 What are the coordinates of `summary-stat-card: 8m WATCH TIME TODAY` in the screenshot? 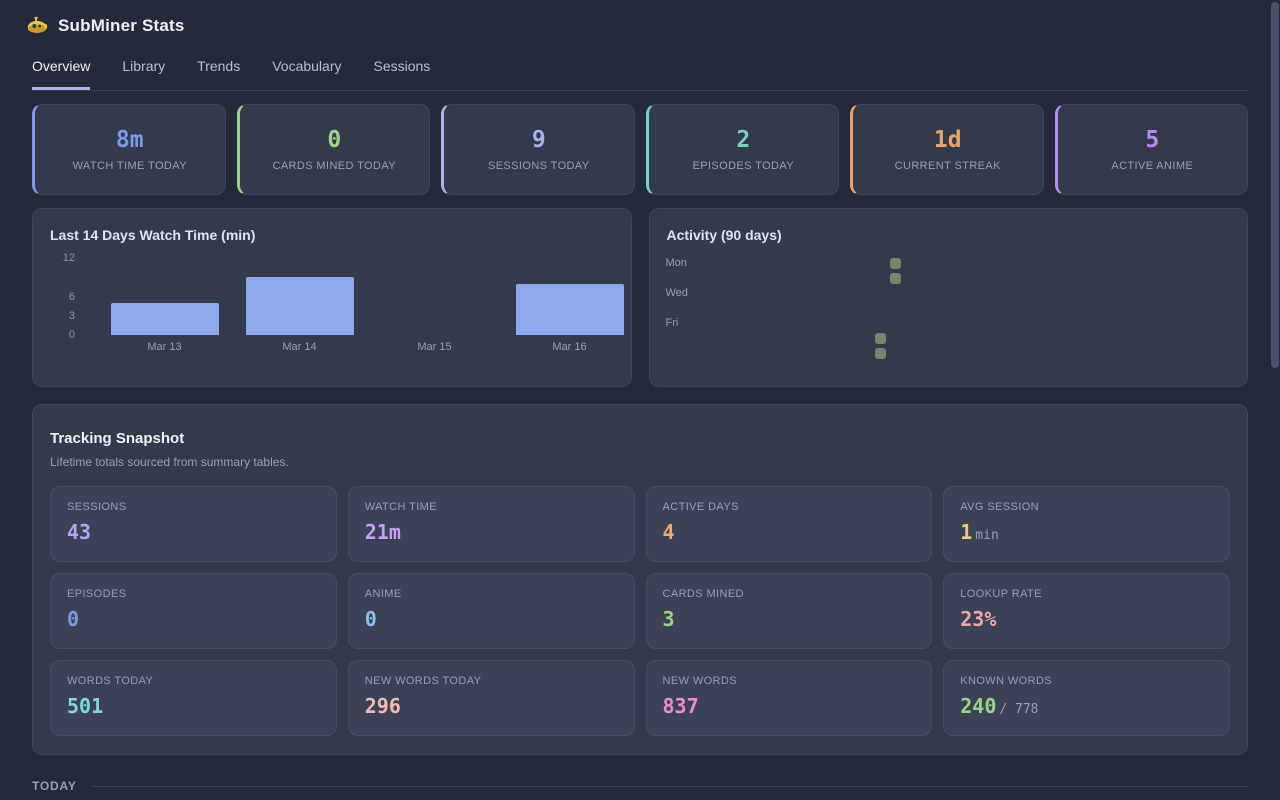 It's located at (129, 149).